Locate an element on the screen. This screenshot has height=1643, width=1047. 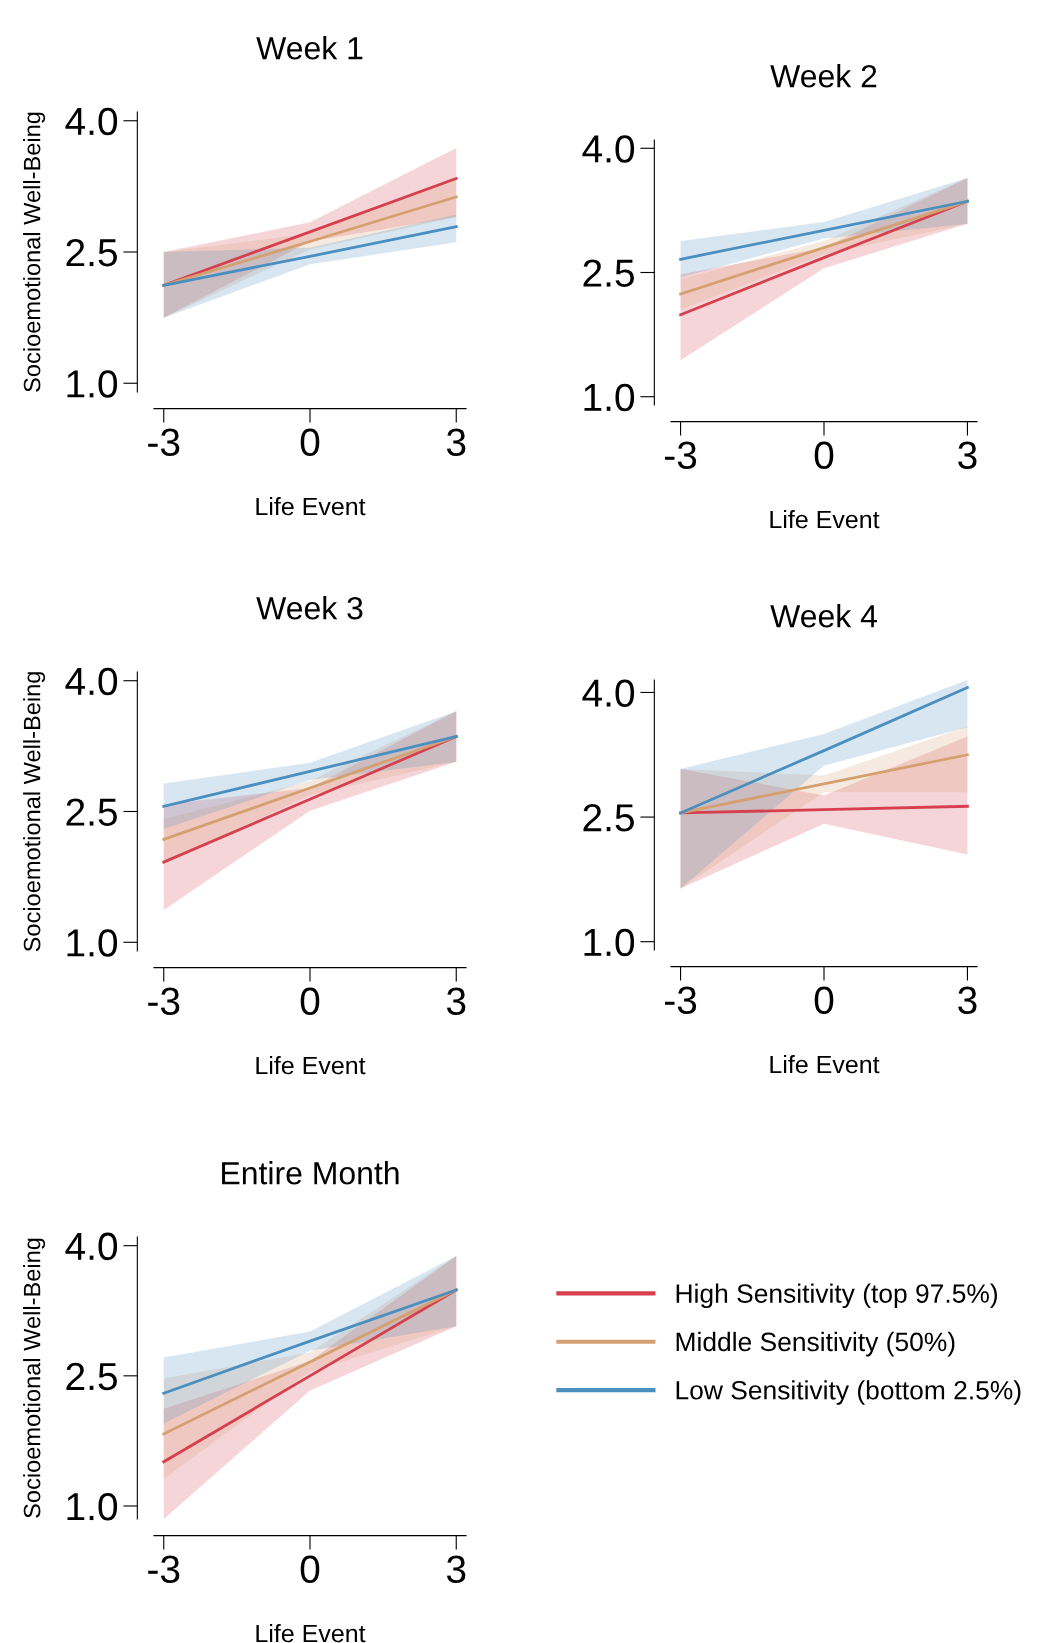
legend-label: Low Sensitivity (bottom 2.5%) is located at coordinates (848, 1392).